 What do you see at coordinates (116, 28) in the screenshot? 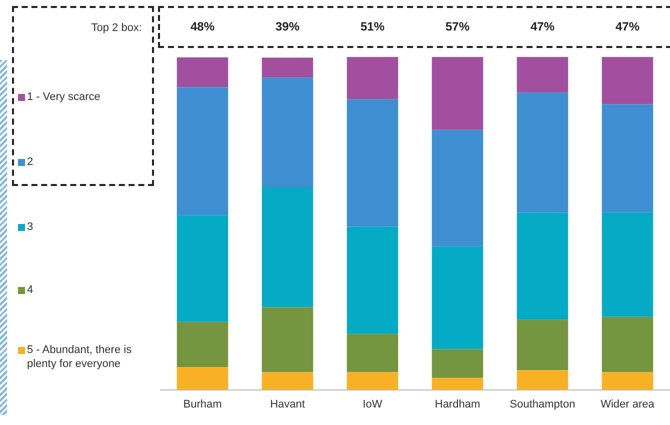
I see `text: Top 2 box:` at bounding box center [116, 28].